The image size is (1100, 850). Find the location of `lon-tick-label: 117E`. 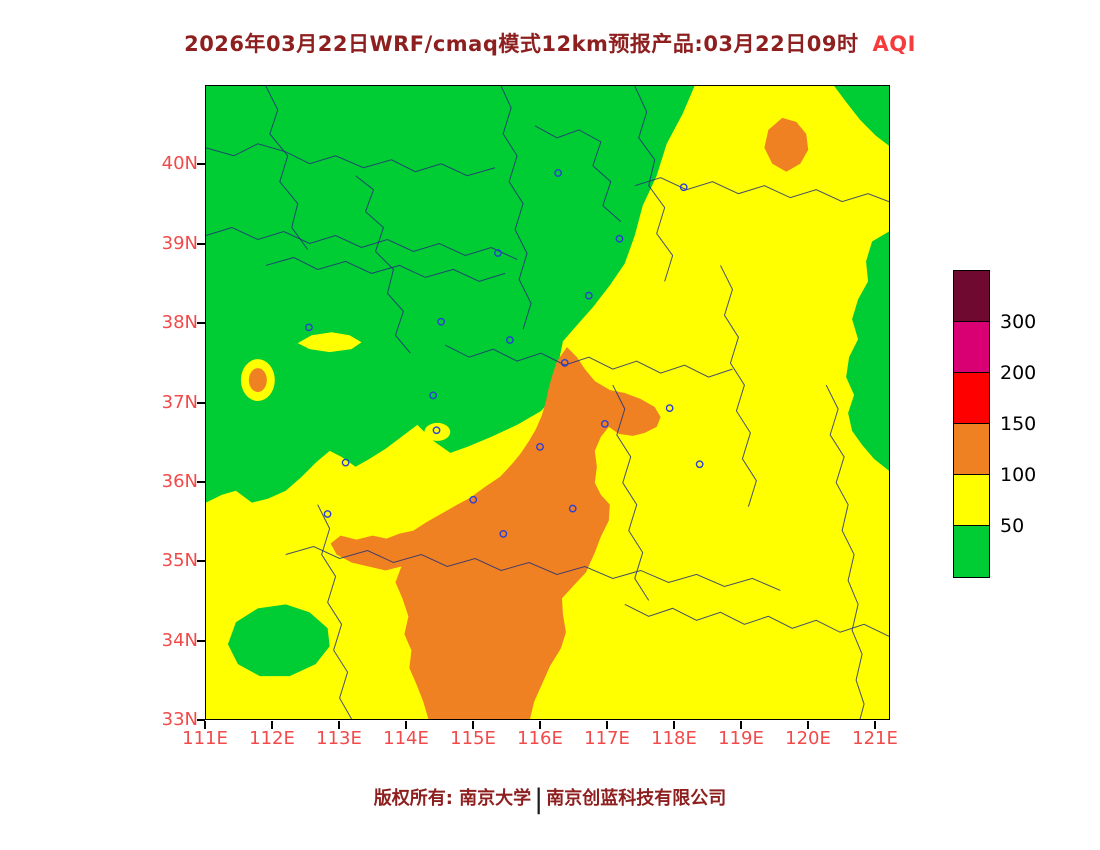

lon-tick-label: 117E is located at coordinates (607, 738).